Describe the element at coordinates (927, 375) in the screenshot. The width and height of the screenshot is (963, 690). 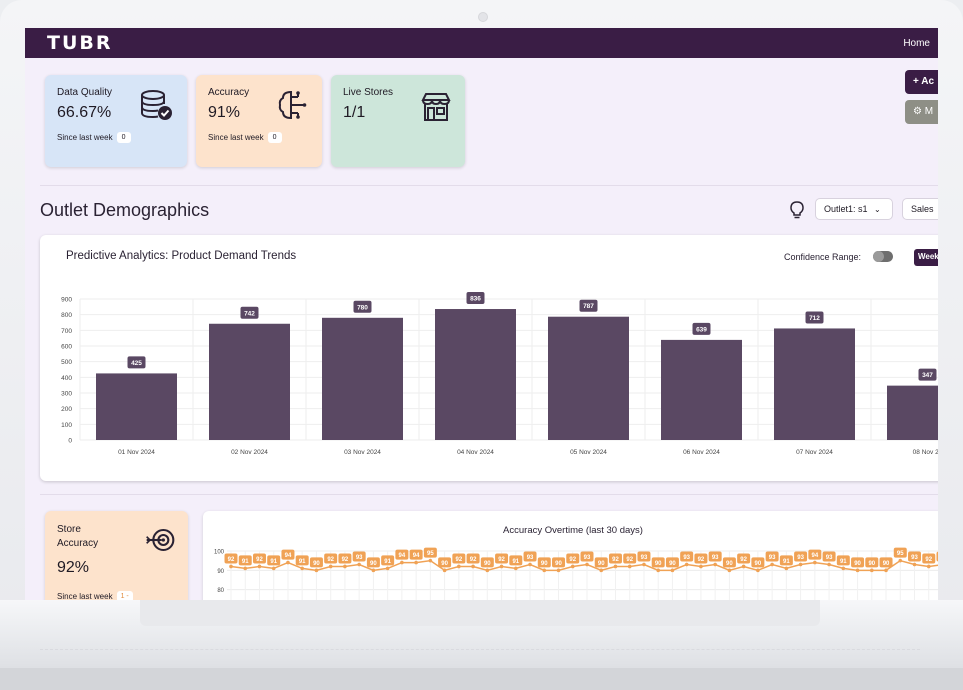
I see `data-label: 347` at that location.